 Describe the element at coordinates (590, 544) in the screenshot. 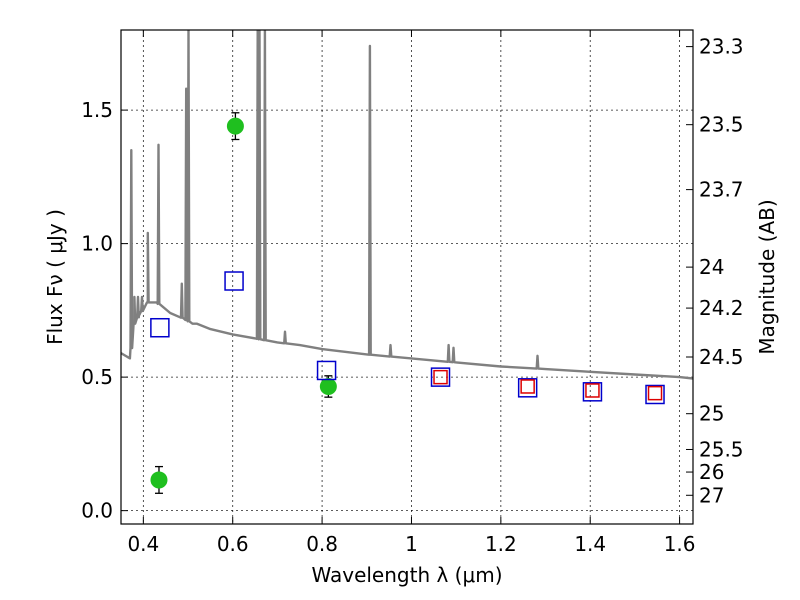

I see `x-tick-label: 1.4` at that location.